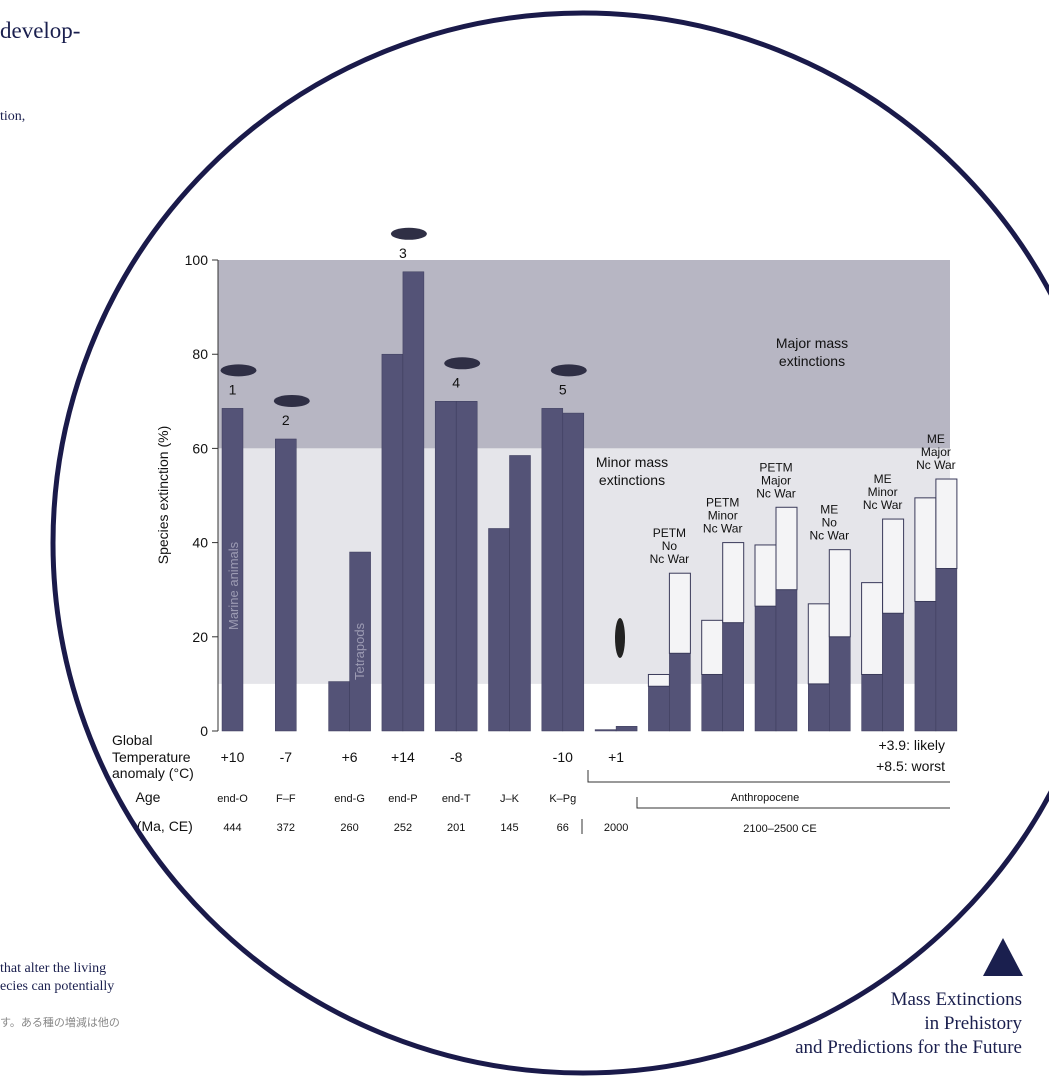  I want to click on age-label: F–F, so click(286, 799).